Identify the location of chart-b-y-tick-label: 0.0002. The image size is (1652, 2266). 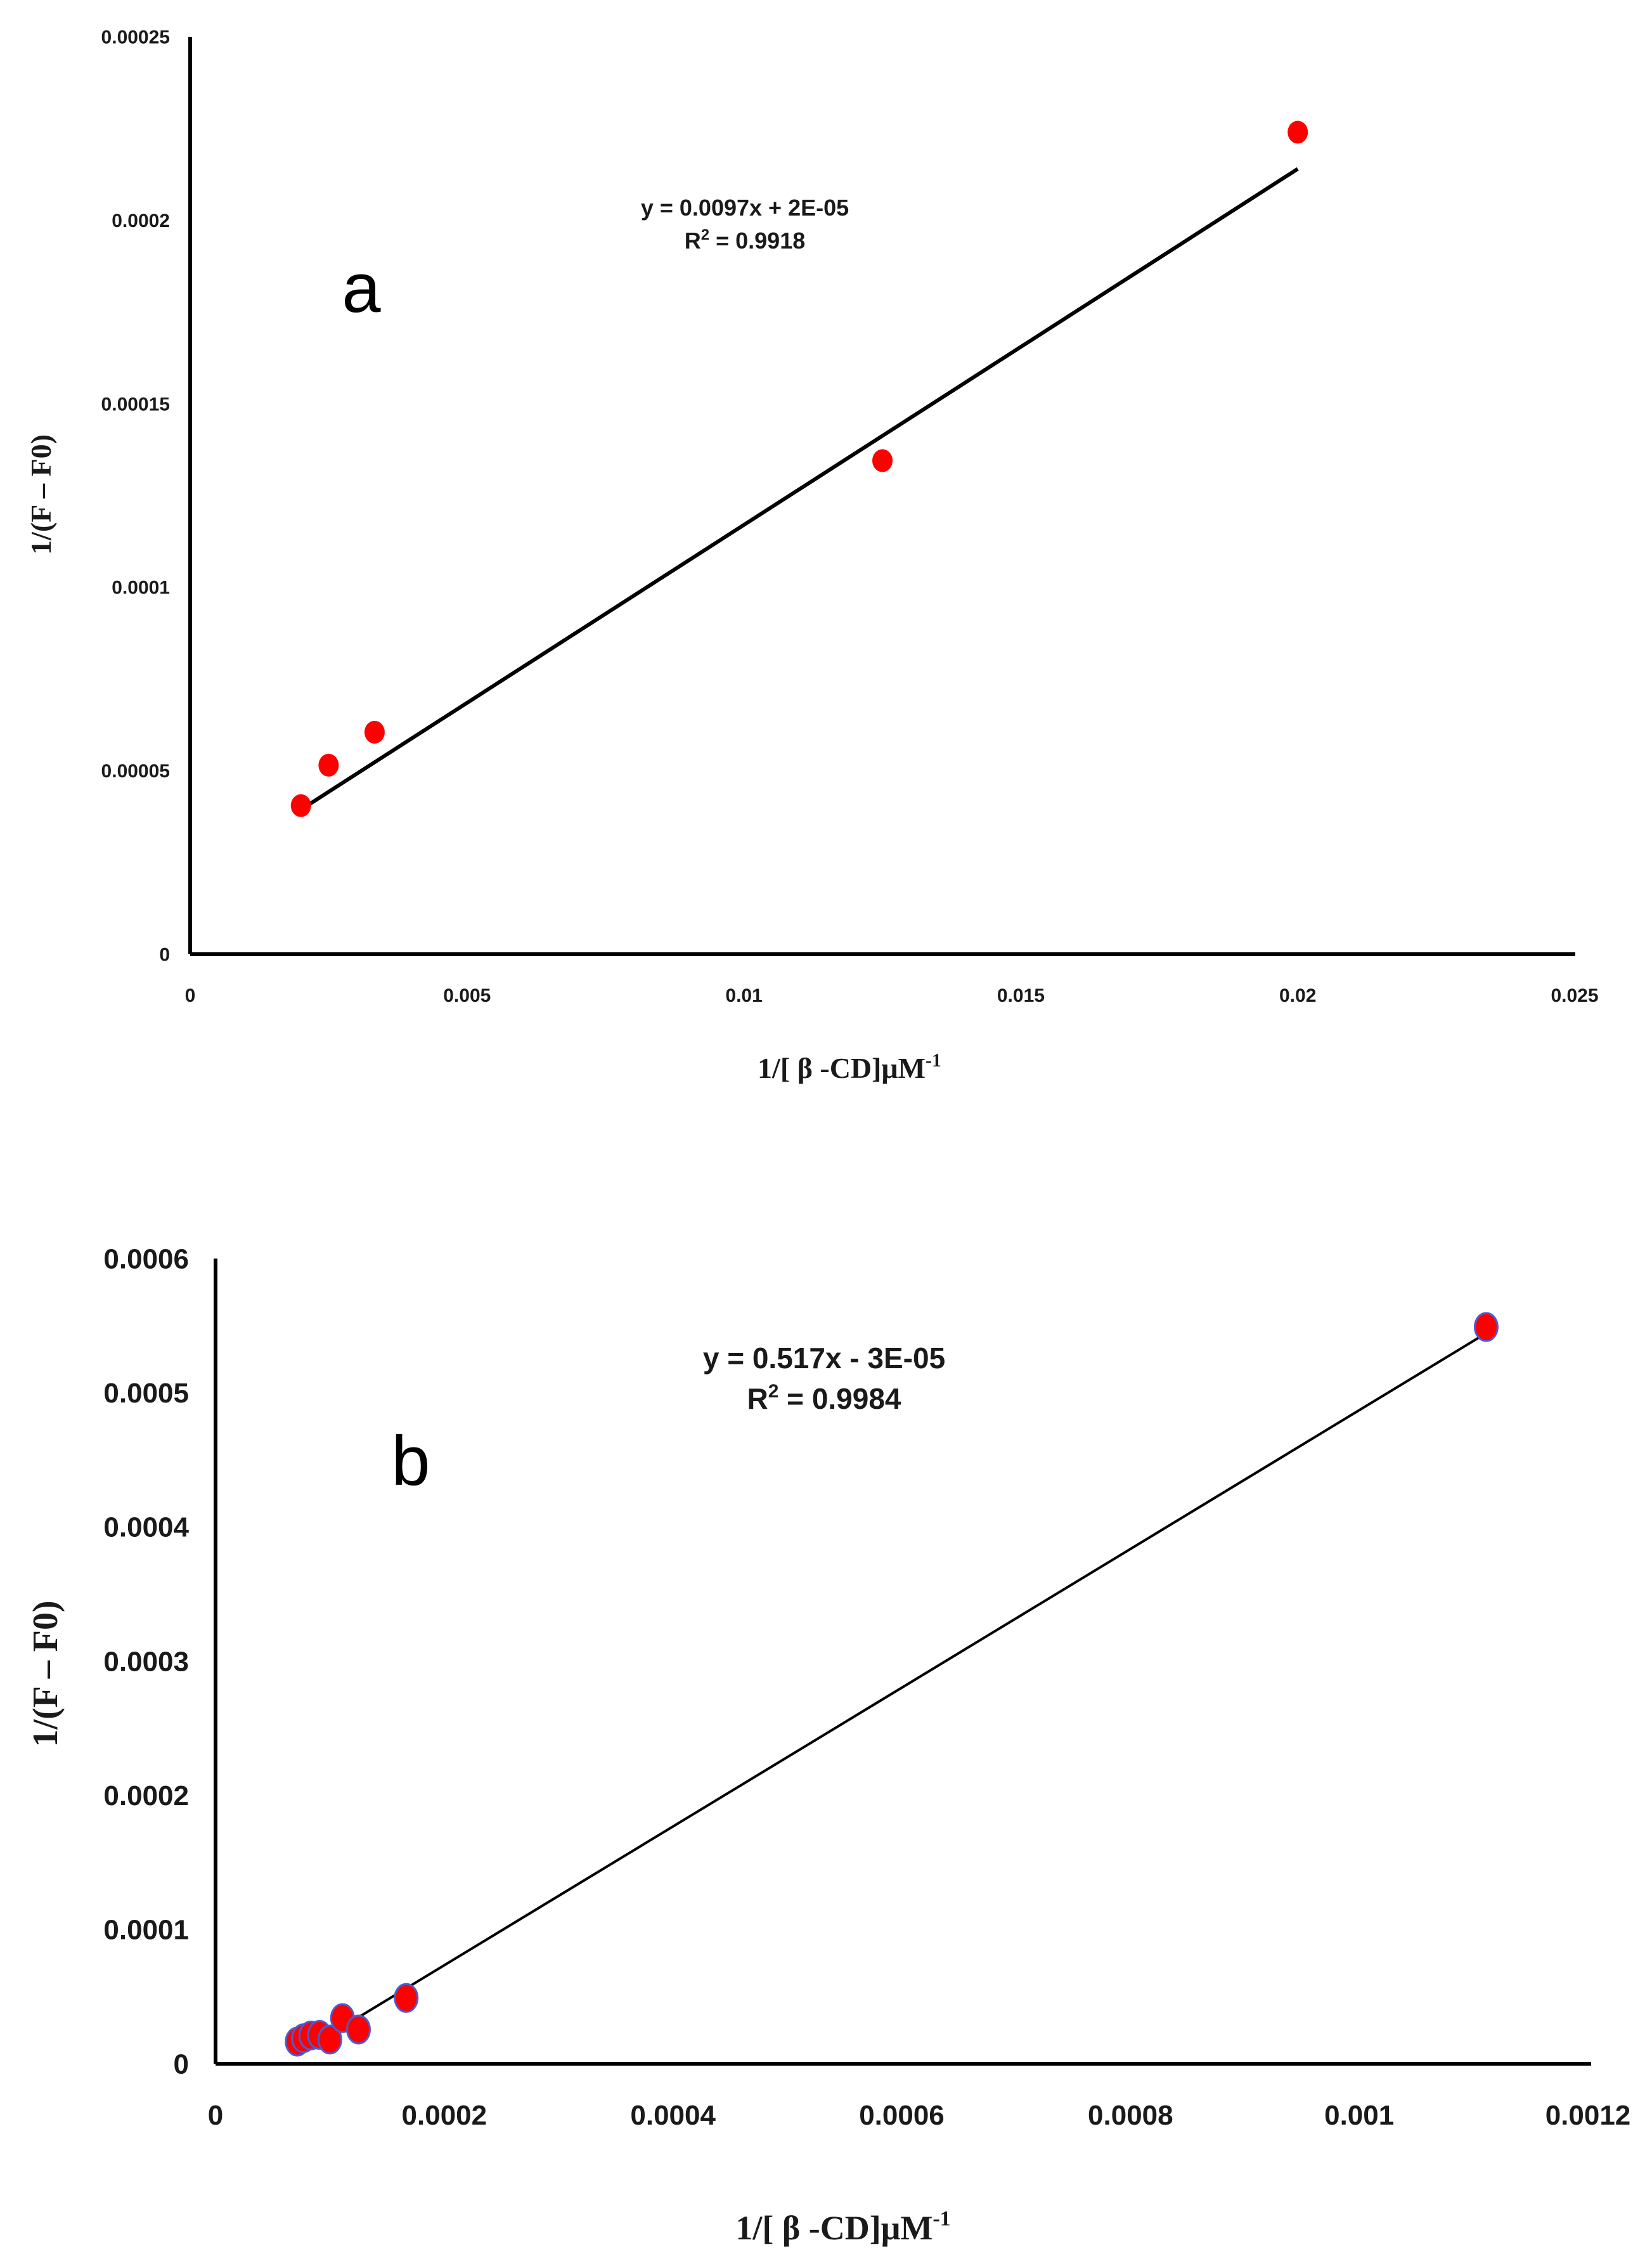
(146, 1796).